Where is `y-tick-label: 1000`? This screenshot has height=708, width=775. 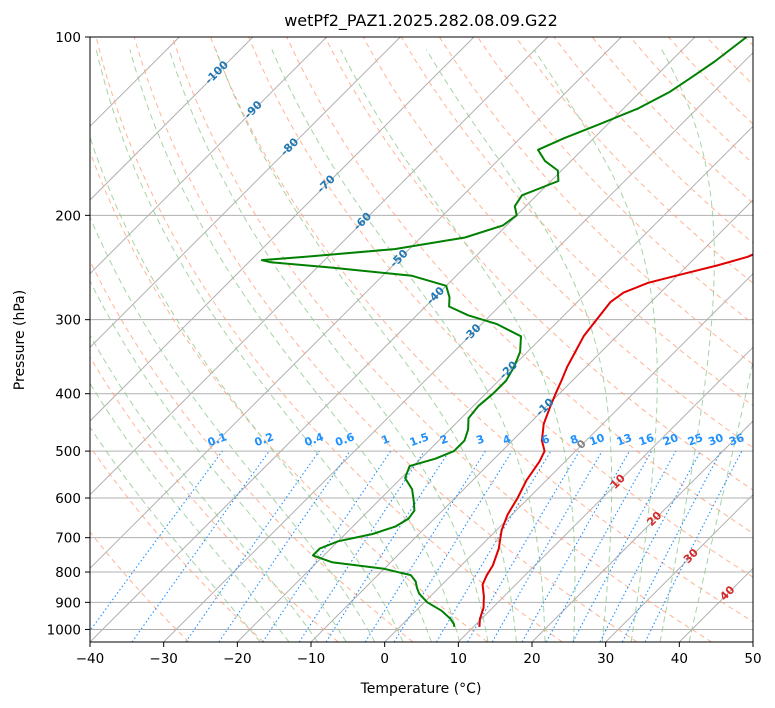
y-tick-label: 1000 is located at coordinates (64, 630).